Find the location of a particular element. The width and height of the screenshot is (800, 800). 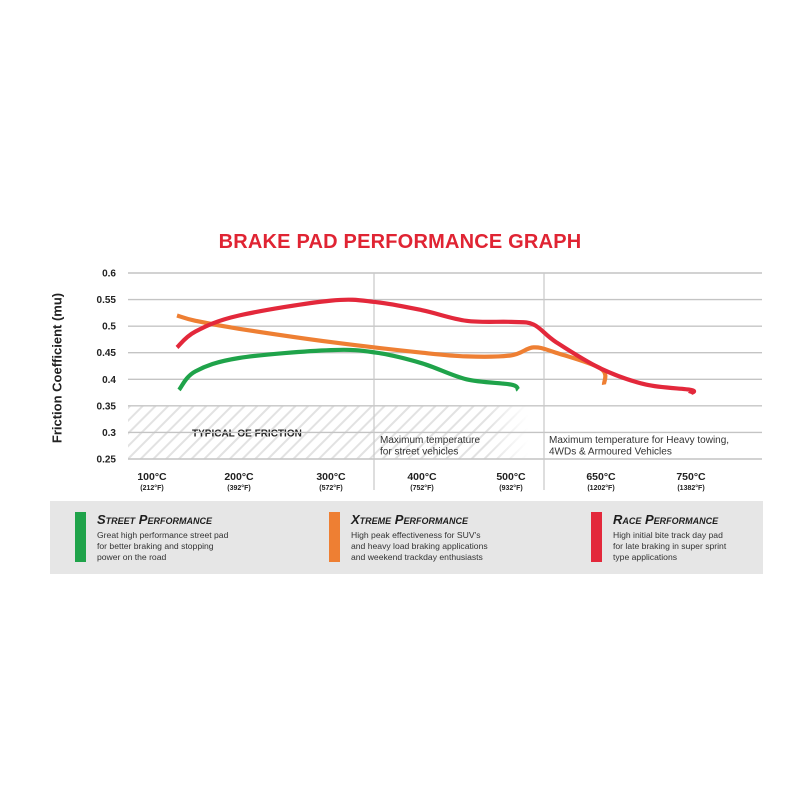

series-race-line is located at coordinates (436, 346).